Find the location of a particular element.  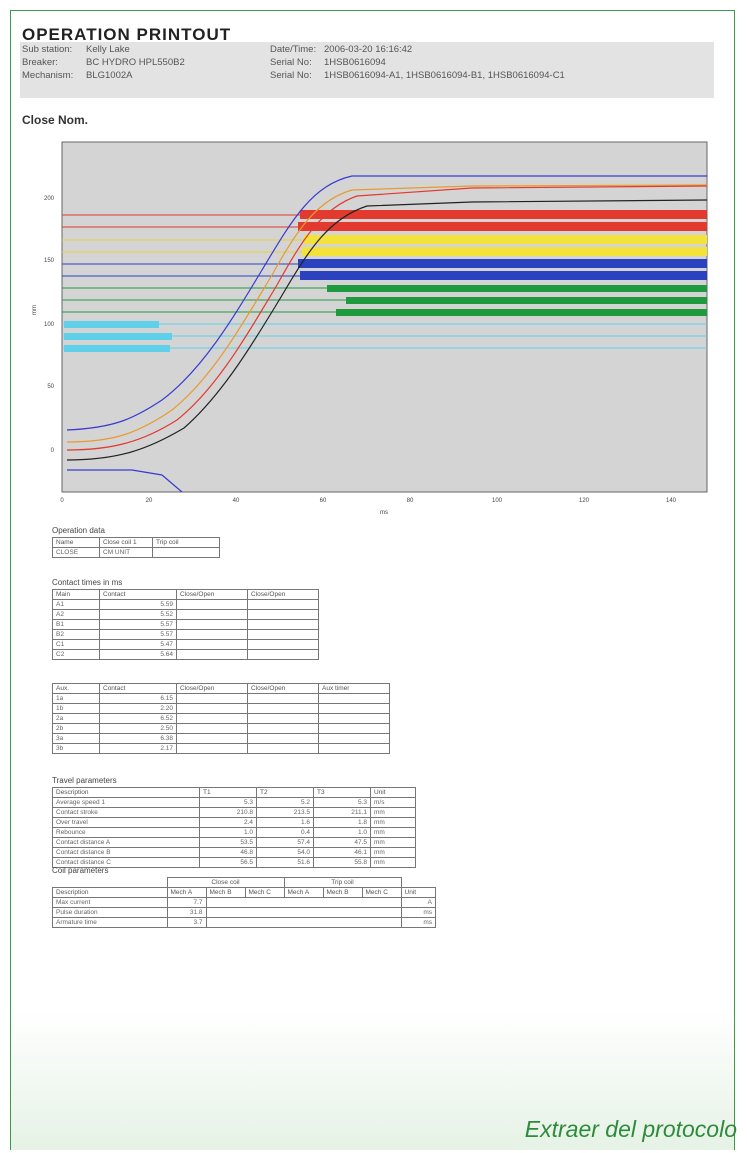

contact-bar-a2 is located at coordinates (502, 226).